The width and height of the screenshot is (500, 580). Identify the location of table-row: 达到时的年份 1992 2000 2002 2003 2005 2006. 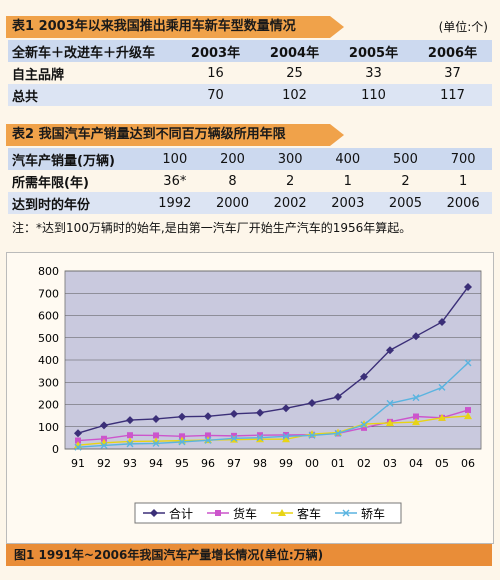
(250, 203).